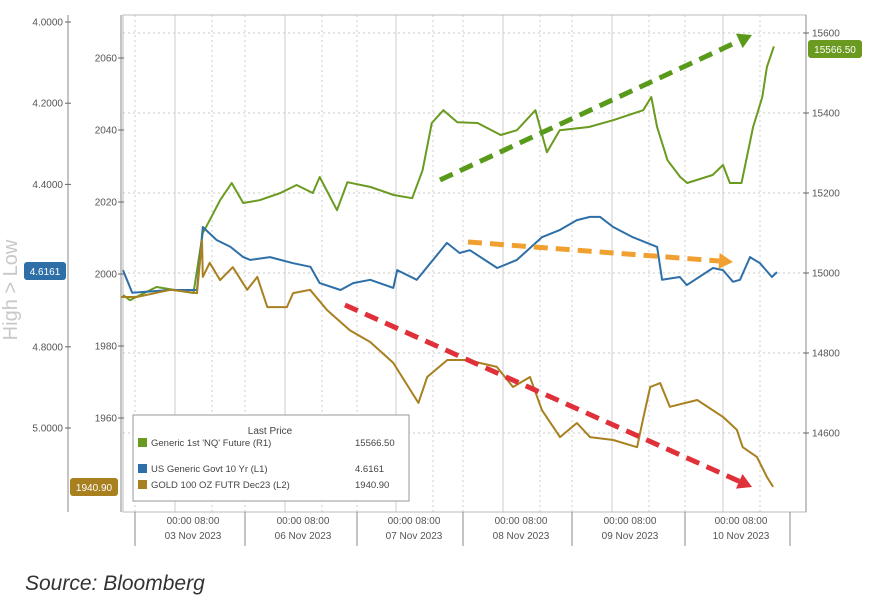 This screenshot has height=616, width=890. I want to click on left-axis-title: High > Low, so click(11, 289).